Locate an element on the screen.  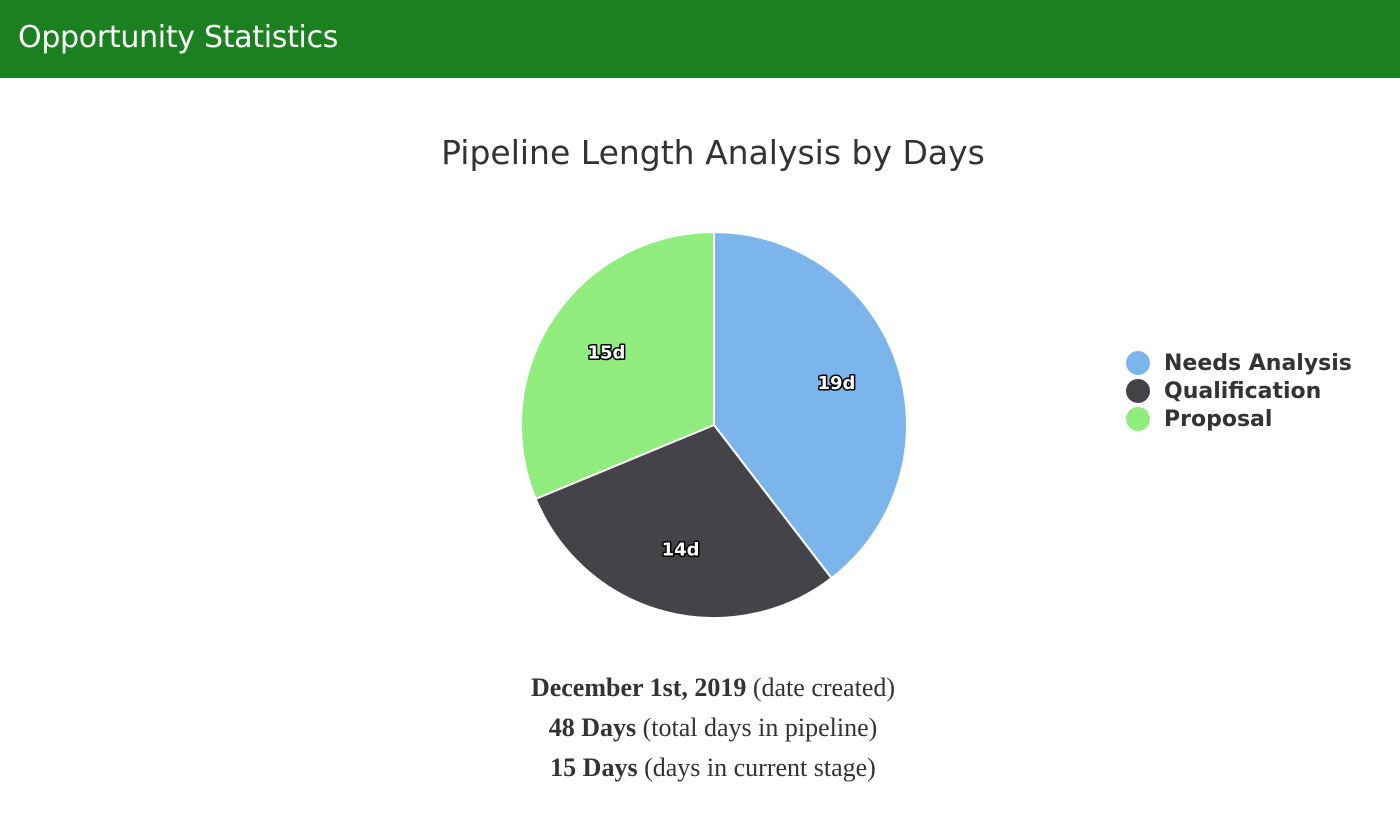
header-bar: Opportunity Statistics is located at coordinates (700, 39).